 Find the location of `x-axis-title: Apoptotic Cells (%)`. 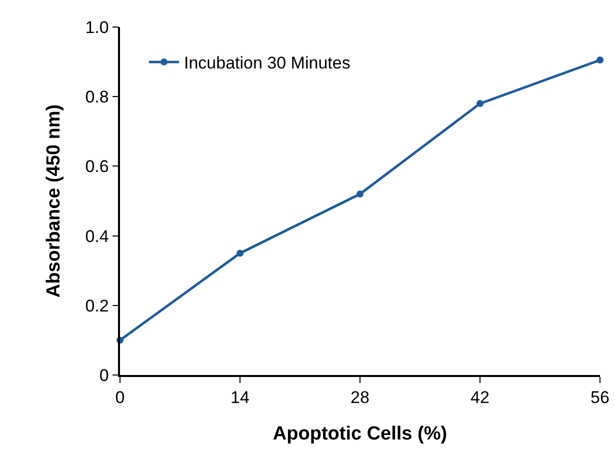

x-axis-title: Apoptotic Cells (%) is located at coordinates (360, 433).